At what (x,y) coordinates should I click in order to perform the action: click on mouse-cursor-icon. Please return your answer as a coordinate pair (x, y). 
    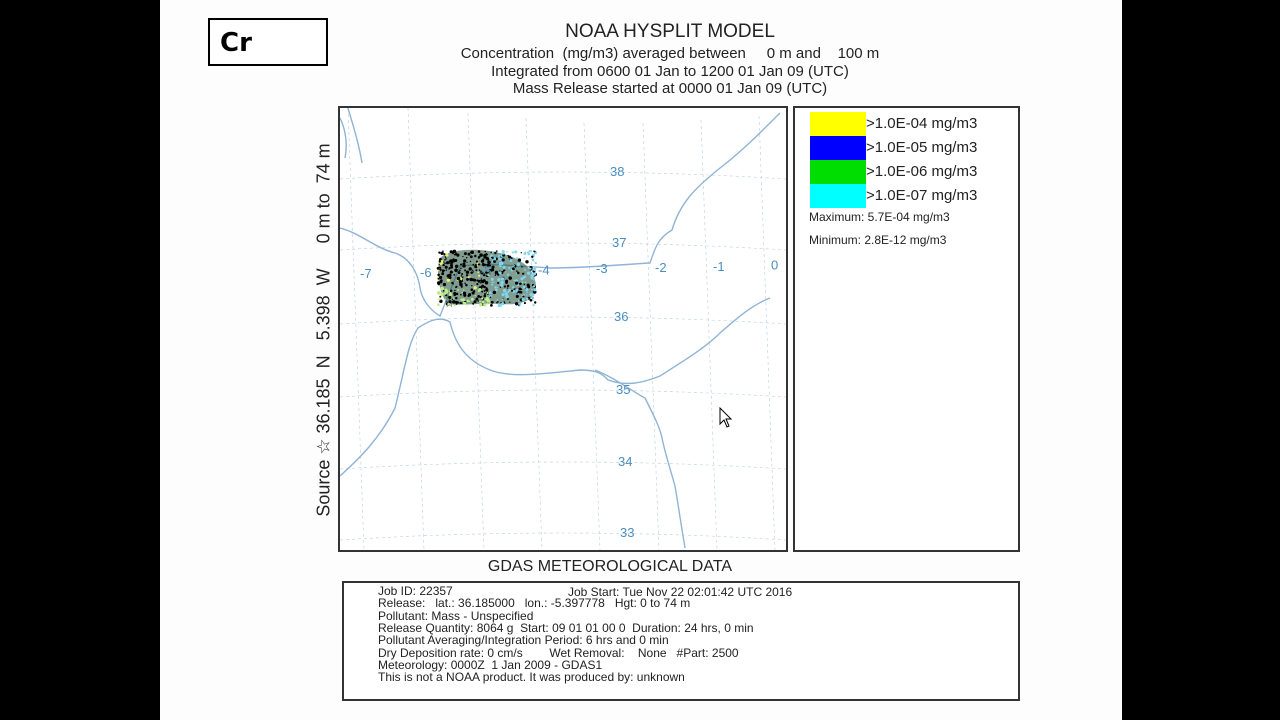
    Looking at the image, I should click on (726, 417).